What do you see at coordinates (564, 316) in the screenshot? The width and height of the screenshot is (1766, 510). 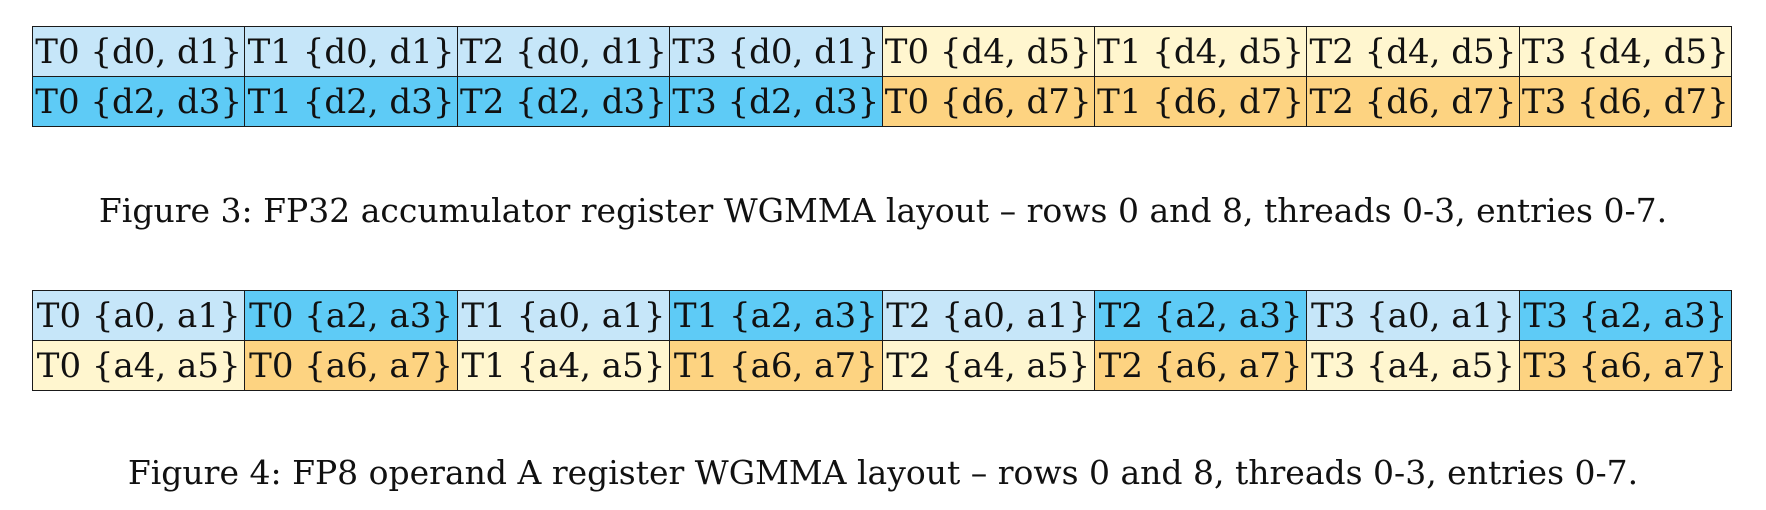 I see `register-cell: T1 {a0, a1}` at bounding box center [564, 316].